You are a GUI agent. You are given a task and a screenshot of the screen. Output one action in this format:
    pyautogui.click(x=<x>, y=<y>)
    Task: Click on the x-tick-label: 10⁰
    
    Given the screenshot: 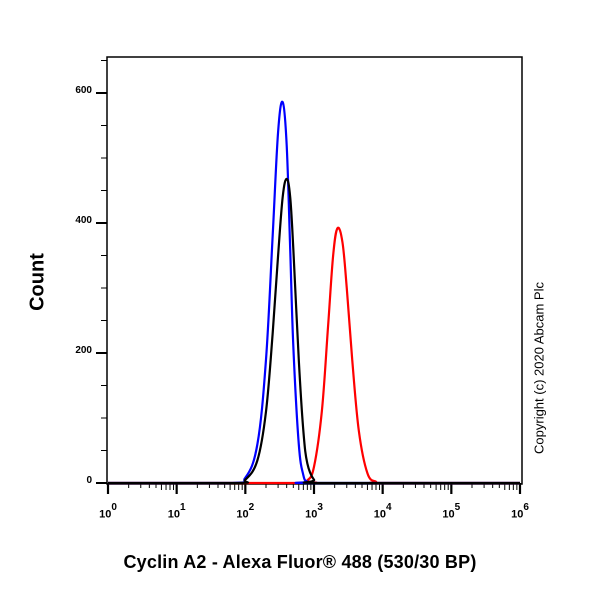 What is the action you would take?
    pyautogui.click(x=108, y=511)
    